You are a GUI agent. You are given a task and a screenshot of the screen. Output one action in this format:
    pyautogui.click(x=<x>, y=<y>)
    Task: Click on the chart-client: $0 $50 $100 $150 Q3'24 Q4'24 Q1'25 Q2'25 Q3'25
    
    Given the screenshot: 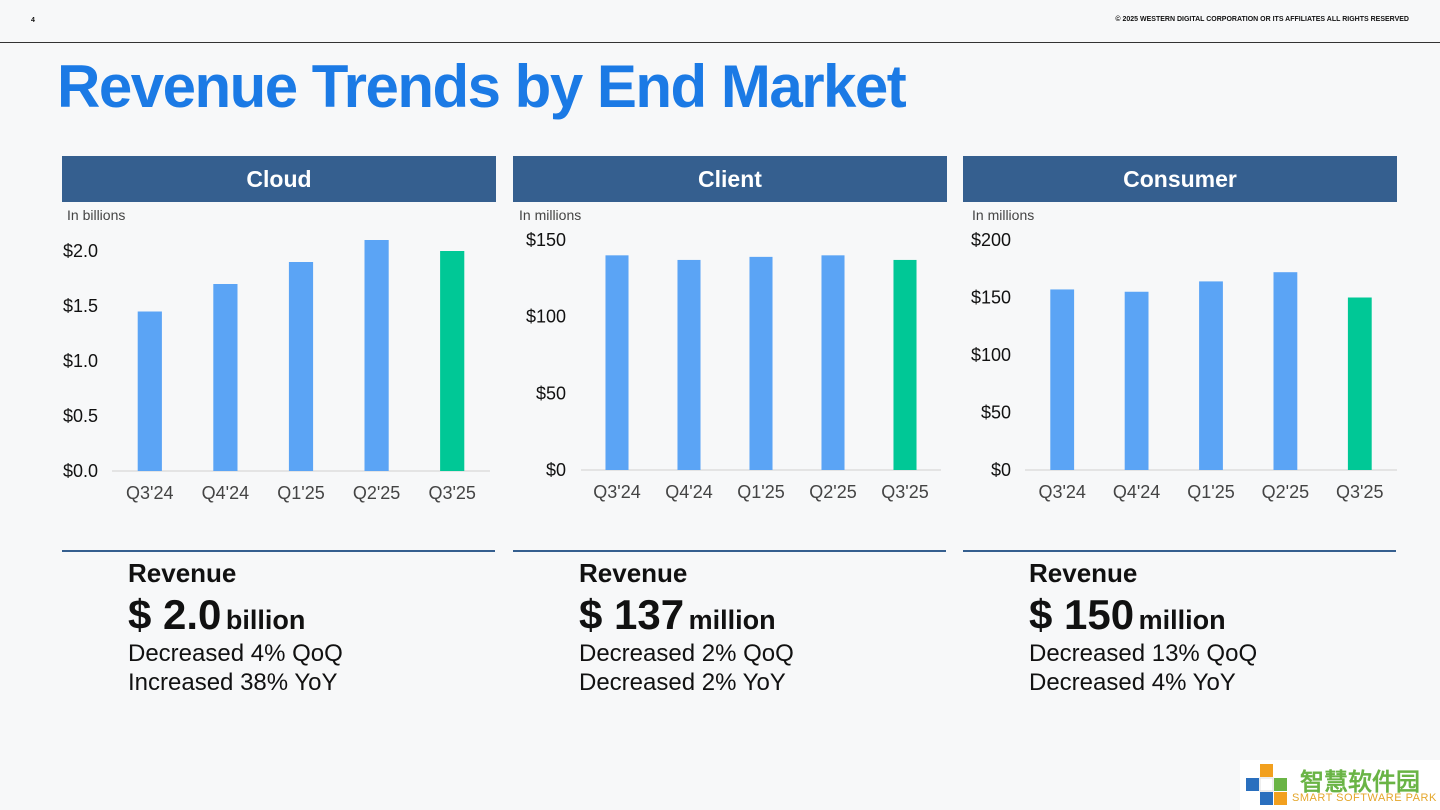 What is the action you would take?
    pyautogui.click(x=733, y=366)
    